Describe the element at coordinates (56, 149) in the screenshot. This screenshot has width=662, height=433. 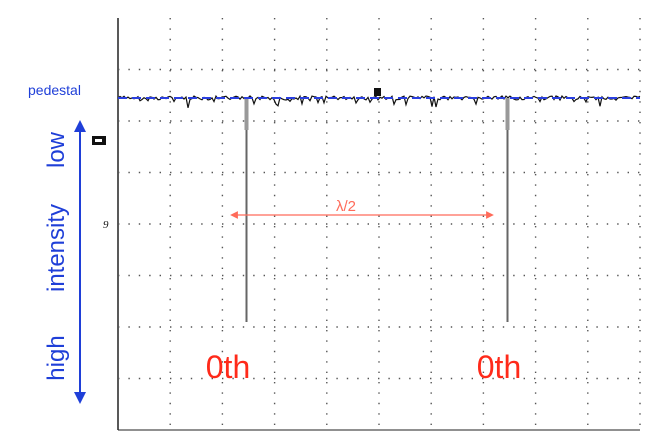
I see `intensity-low-label: low` at that location.